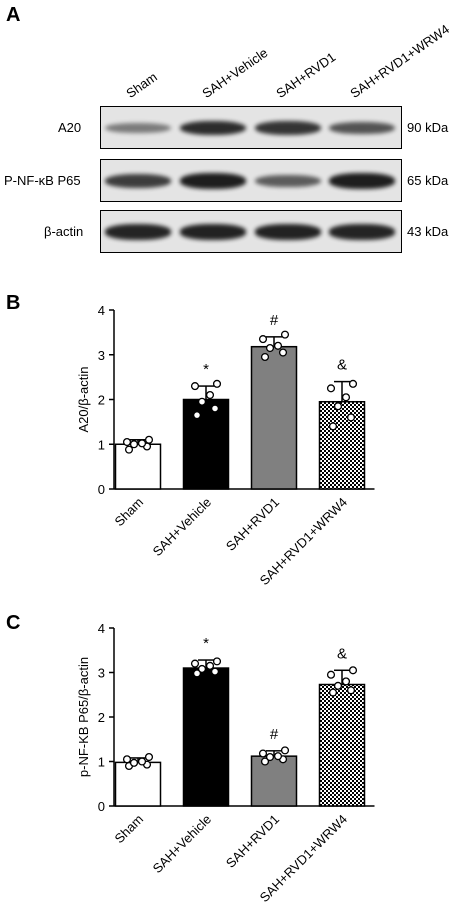  What do you see at coordinates (64, 231) in the screenshot?
I see `blot-name-beta-actin: β-actin` at bounding box center [64, 231].